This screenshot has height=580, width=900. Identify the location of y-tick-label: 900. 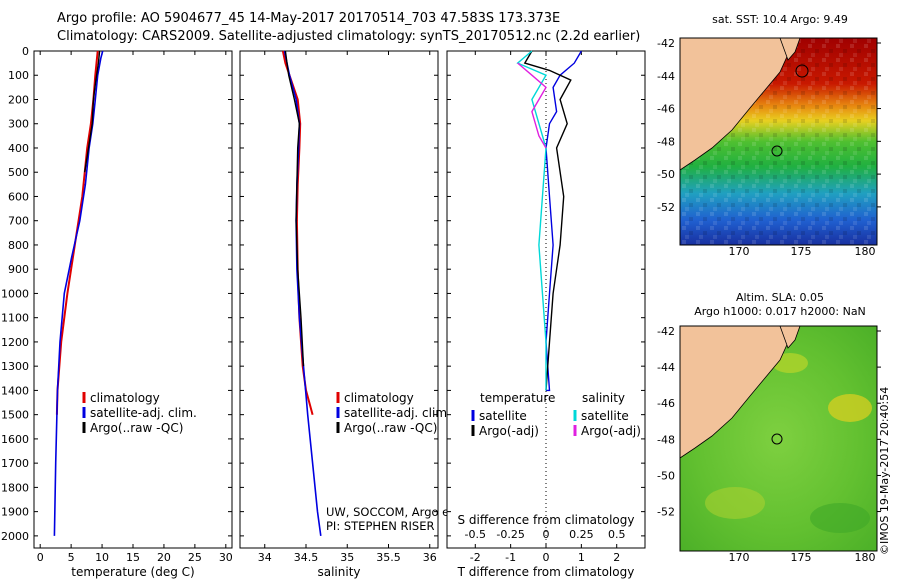
(18, 269).